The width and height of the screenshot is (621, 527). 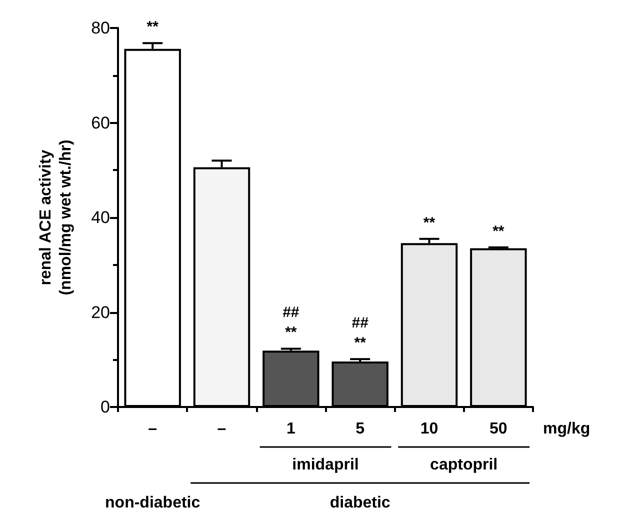 What do you see at coordinates (429, 429) in the screenshot?
I see `x-tick-label: 10` at bounding box center [429, 429].